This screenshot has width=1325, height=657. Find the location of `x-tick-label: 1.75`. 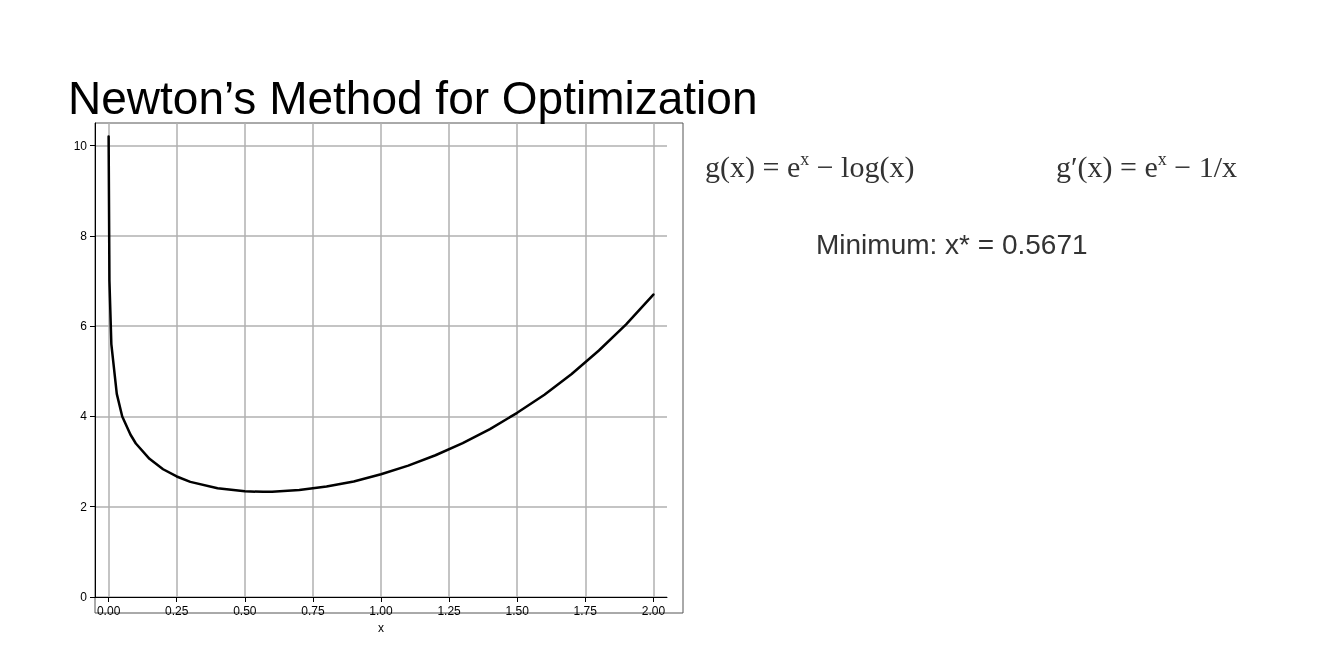

x-tick-label: 1.75 is located at coordinates (585, 611).